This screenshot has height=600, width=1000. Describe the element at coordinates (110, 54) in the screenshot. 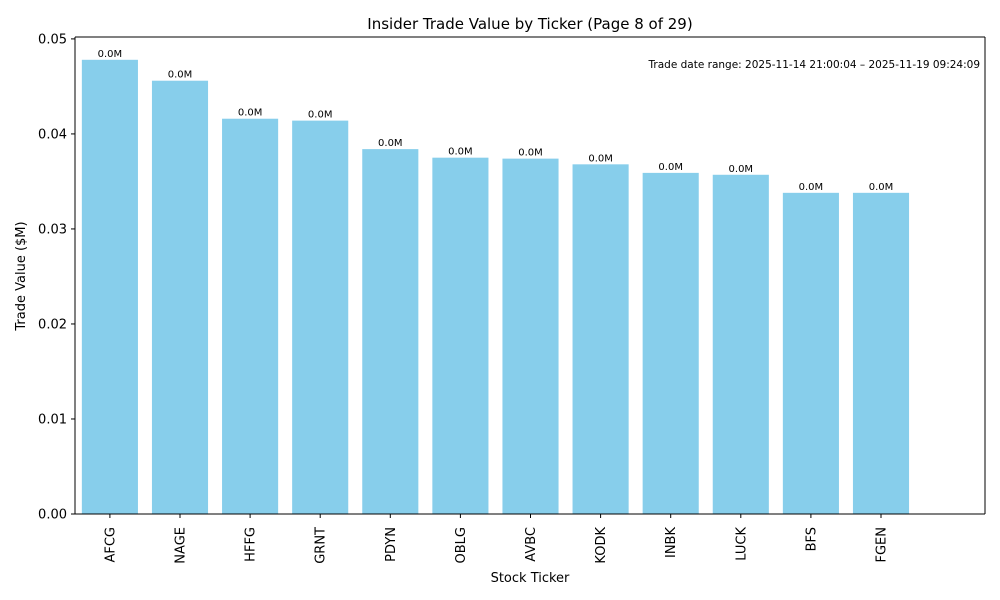

I see `data-label-afcg: 0.0M` at that location.